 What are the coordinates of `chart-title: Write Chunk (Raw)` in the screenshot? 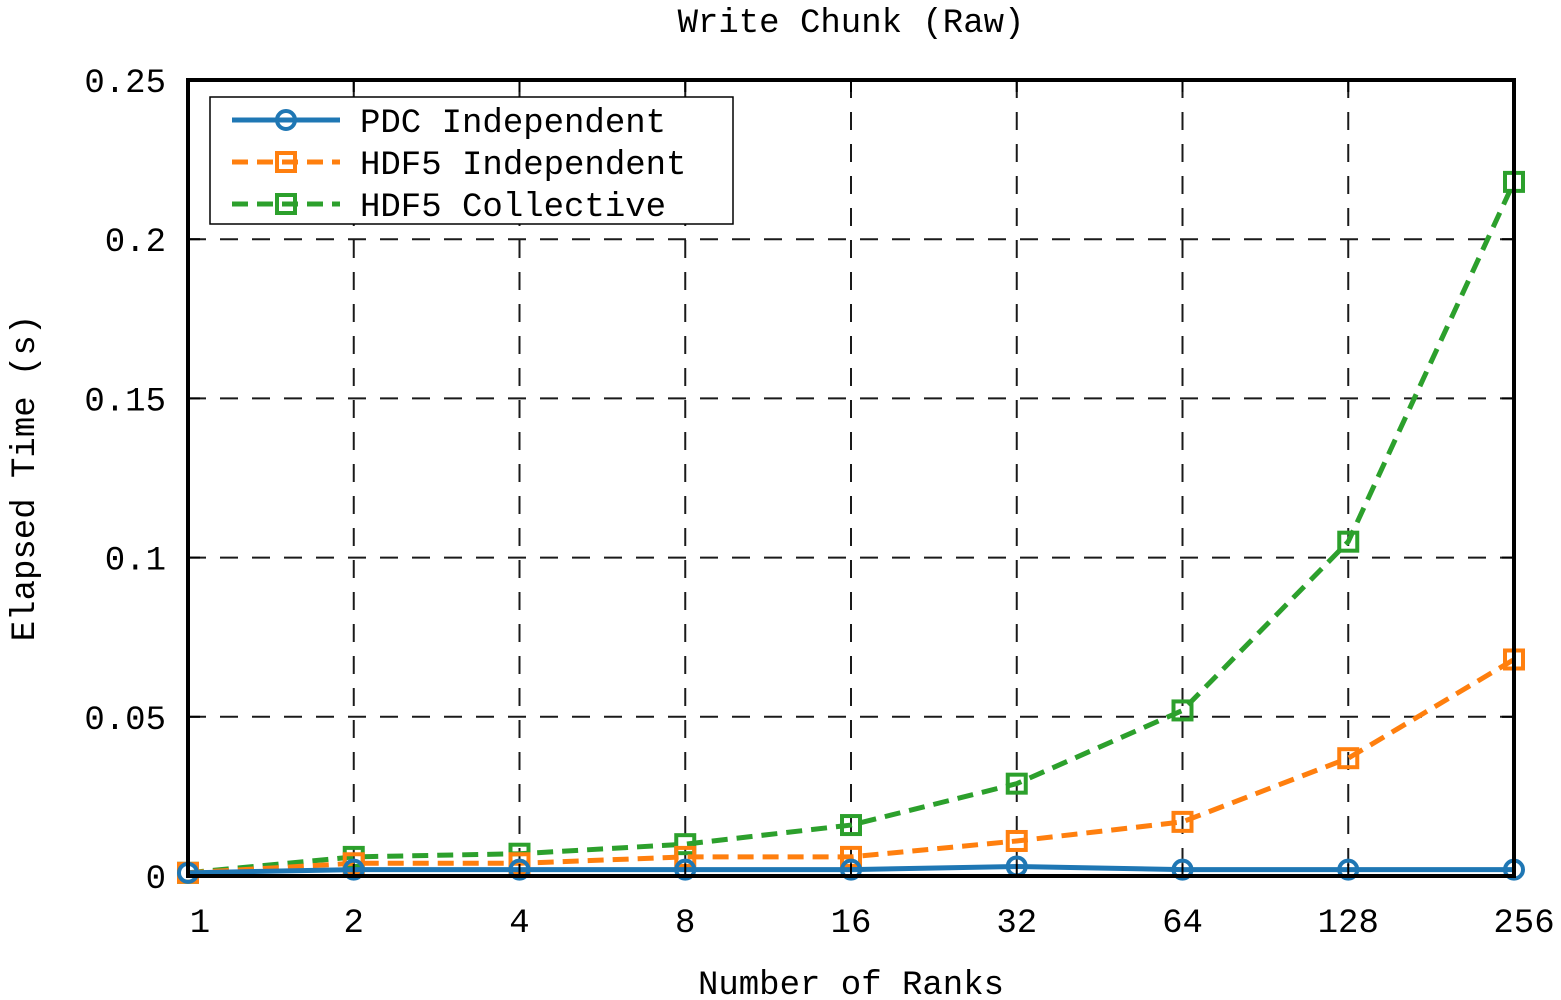 It's located at (851, 24).